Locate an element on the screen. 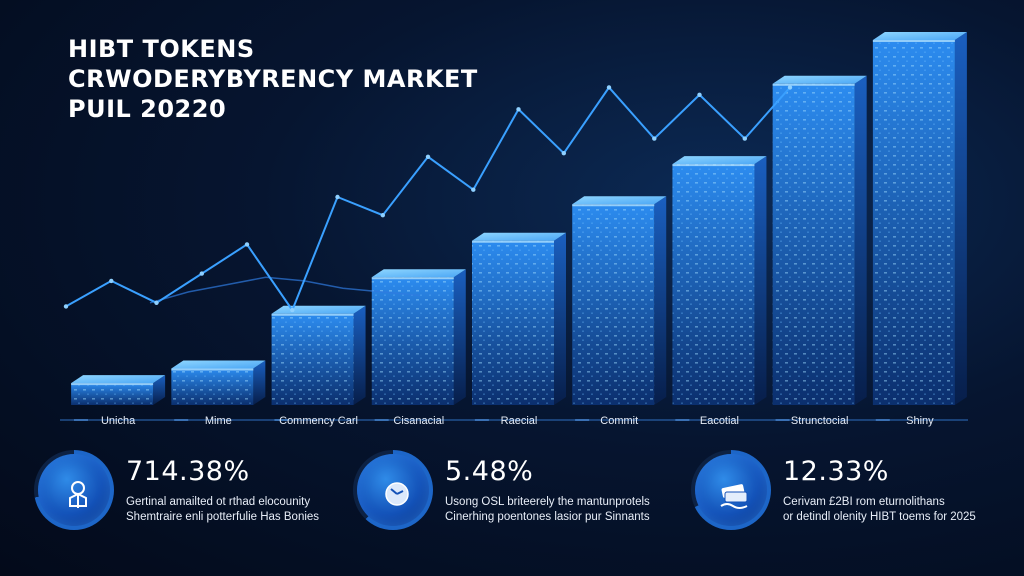  stat-value: 12.33% is located at coordinates (836, 471).